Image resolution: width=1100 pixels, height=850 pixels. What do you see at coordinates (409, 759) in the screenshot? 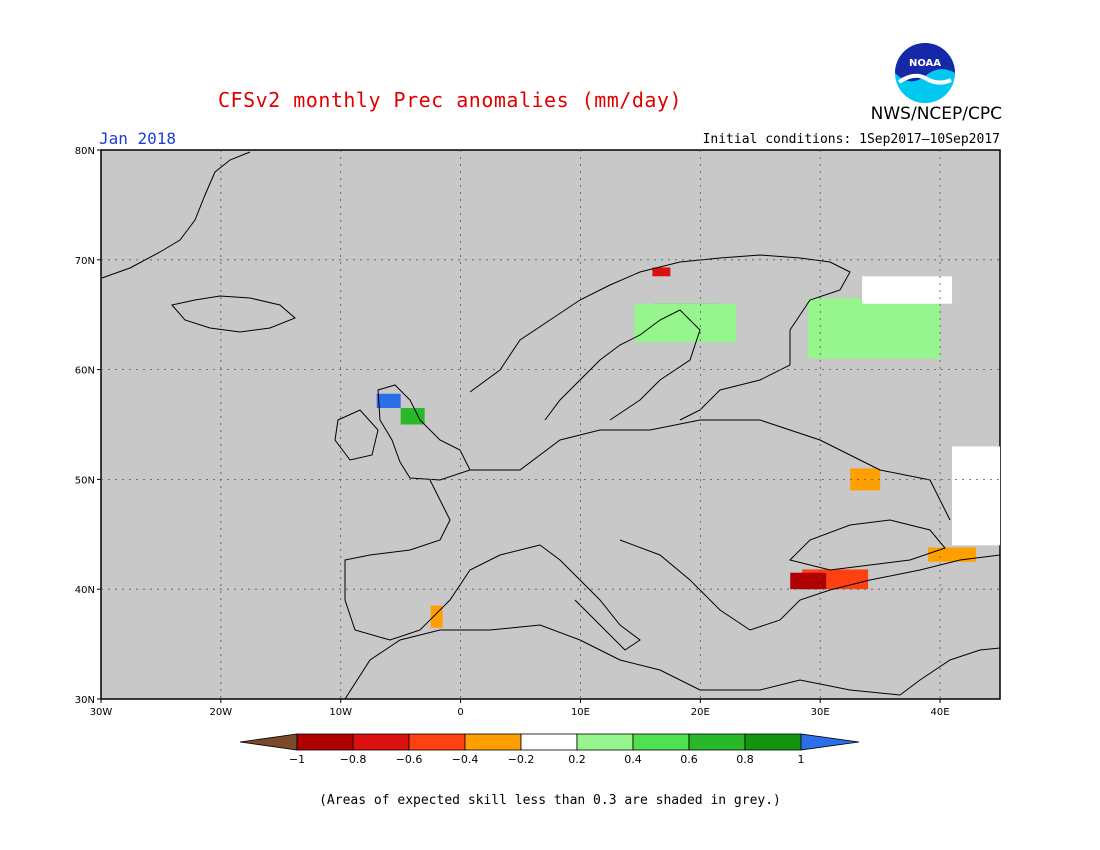
I see `colorbar-tick-label: −0.6` at bounding box center [409, 759].